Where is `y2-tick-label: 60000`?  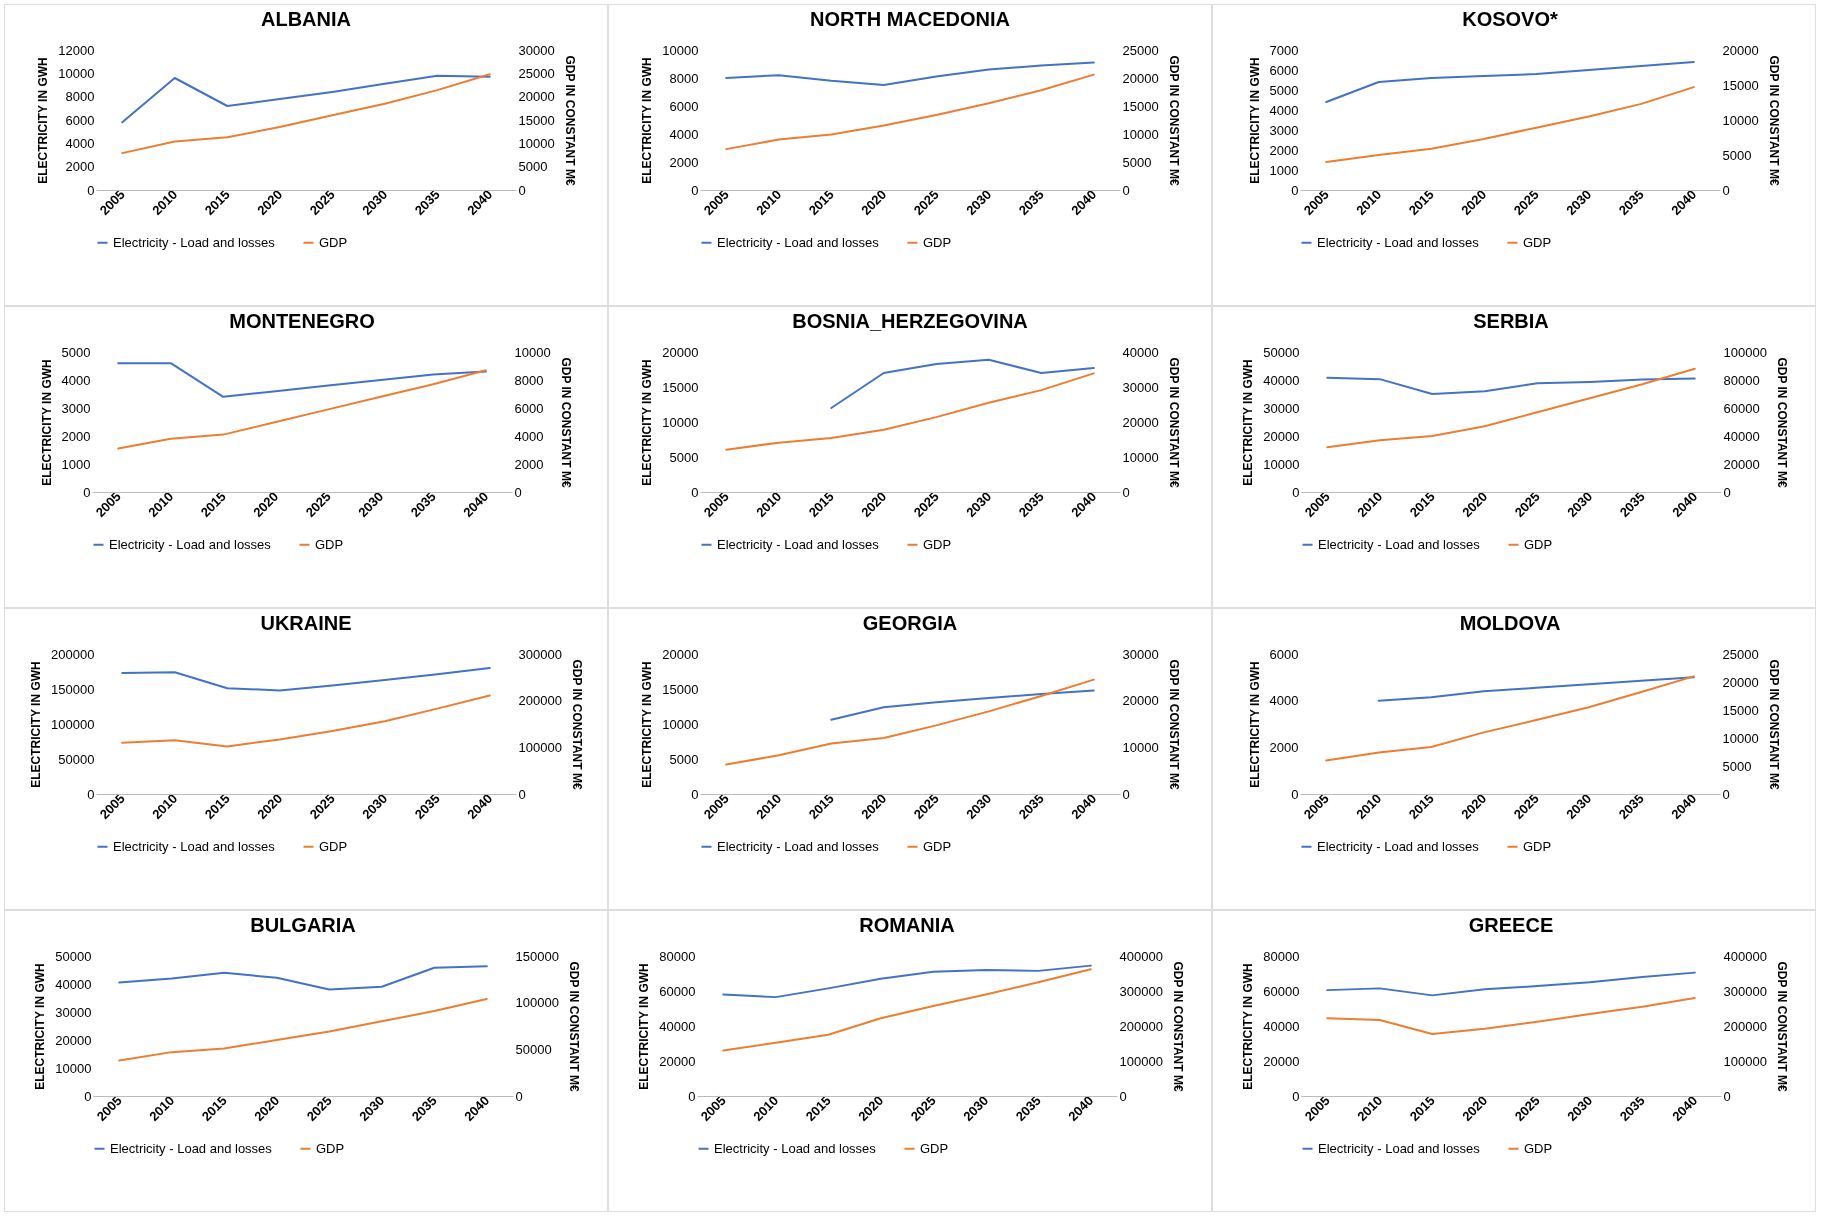
y2-tick-label: 60000 is located at coordinates (1741, 408).